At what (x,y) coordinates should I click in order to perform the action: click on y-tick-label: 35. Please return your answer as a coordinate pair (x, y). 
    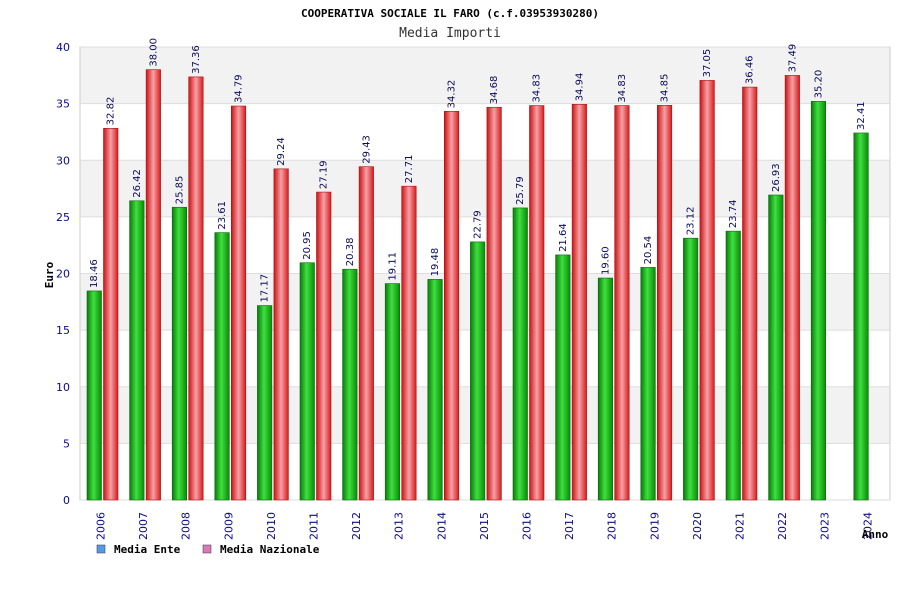
    Looking at the image, I should click on (63, 104).